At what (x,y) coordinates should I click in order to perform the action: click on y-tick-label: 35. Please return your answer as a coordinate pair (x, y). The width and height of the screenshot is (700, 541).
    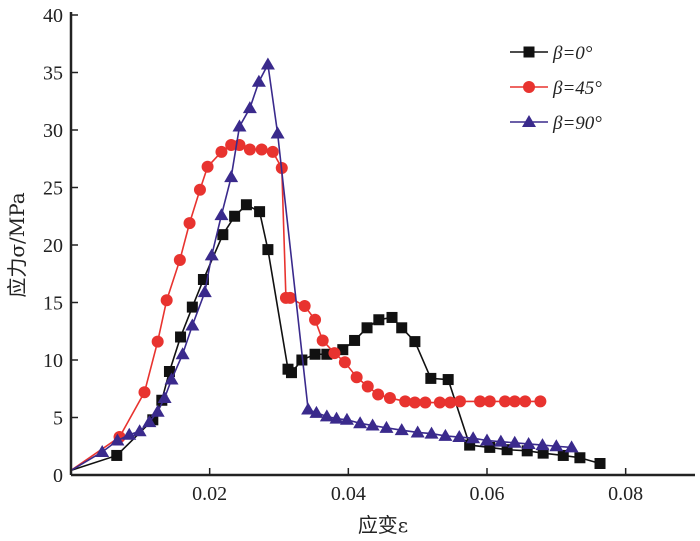
    Looking at the image, I should click on (53, 74).